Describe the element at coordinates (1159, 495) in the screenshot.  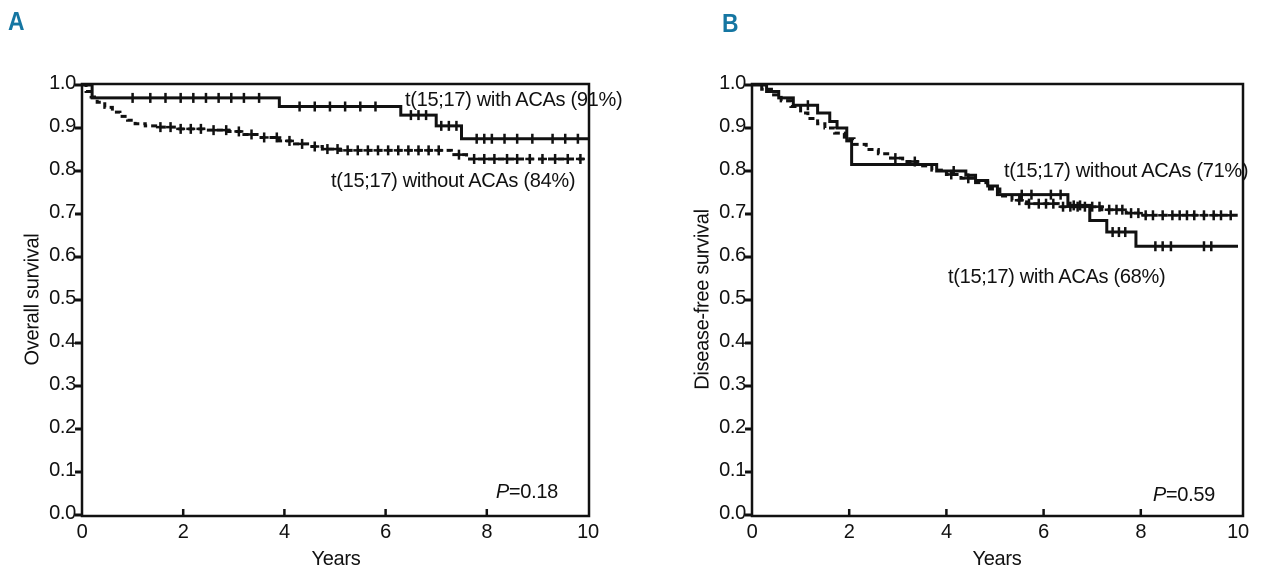
I see `p-italic-b: P` at that location.